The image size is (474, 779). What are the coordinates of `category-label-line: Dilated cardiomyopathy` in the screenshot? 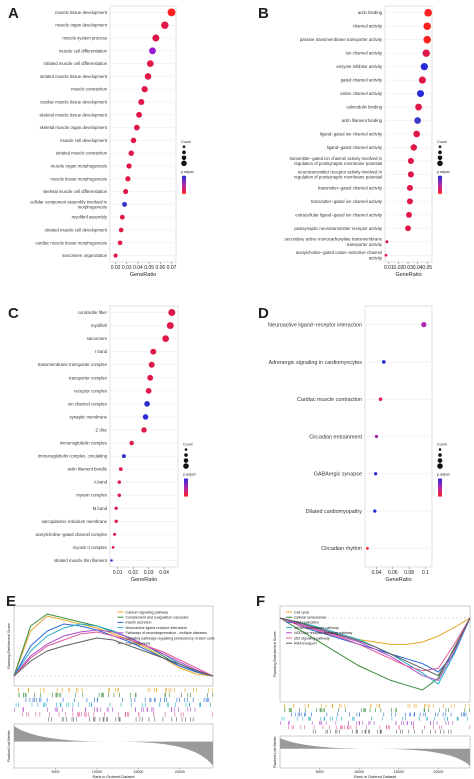 It's located at (334, 512).